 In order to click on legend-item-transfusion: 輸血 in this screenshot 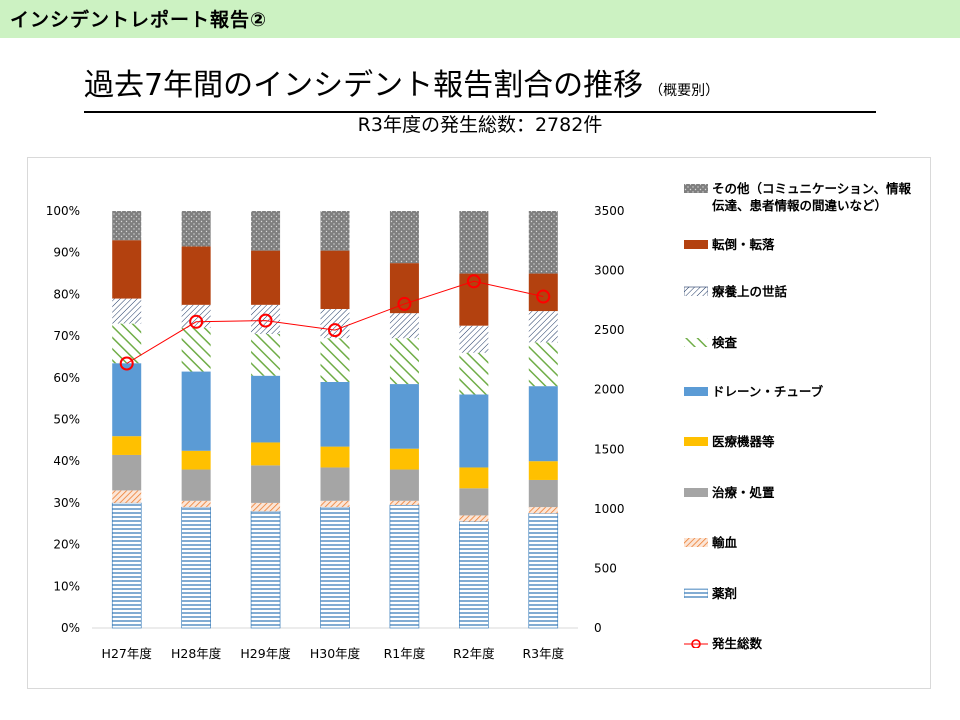, I will do `click(710, 542)`.